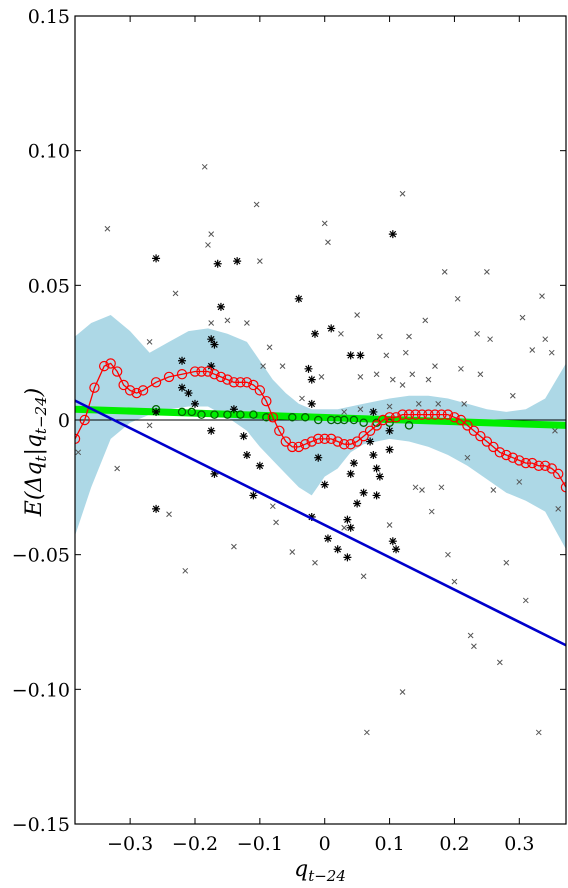  I want to click on x-tick-label: 0.2, so click(454, 844).